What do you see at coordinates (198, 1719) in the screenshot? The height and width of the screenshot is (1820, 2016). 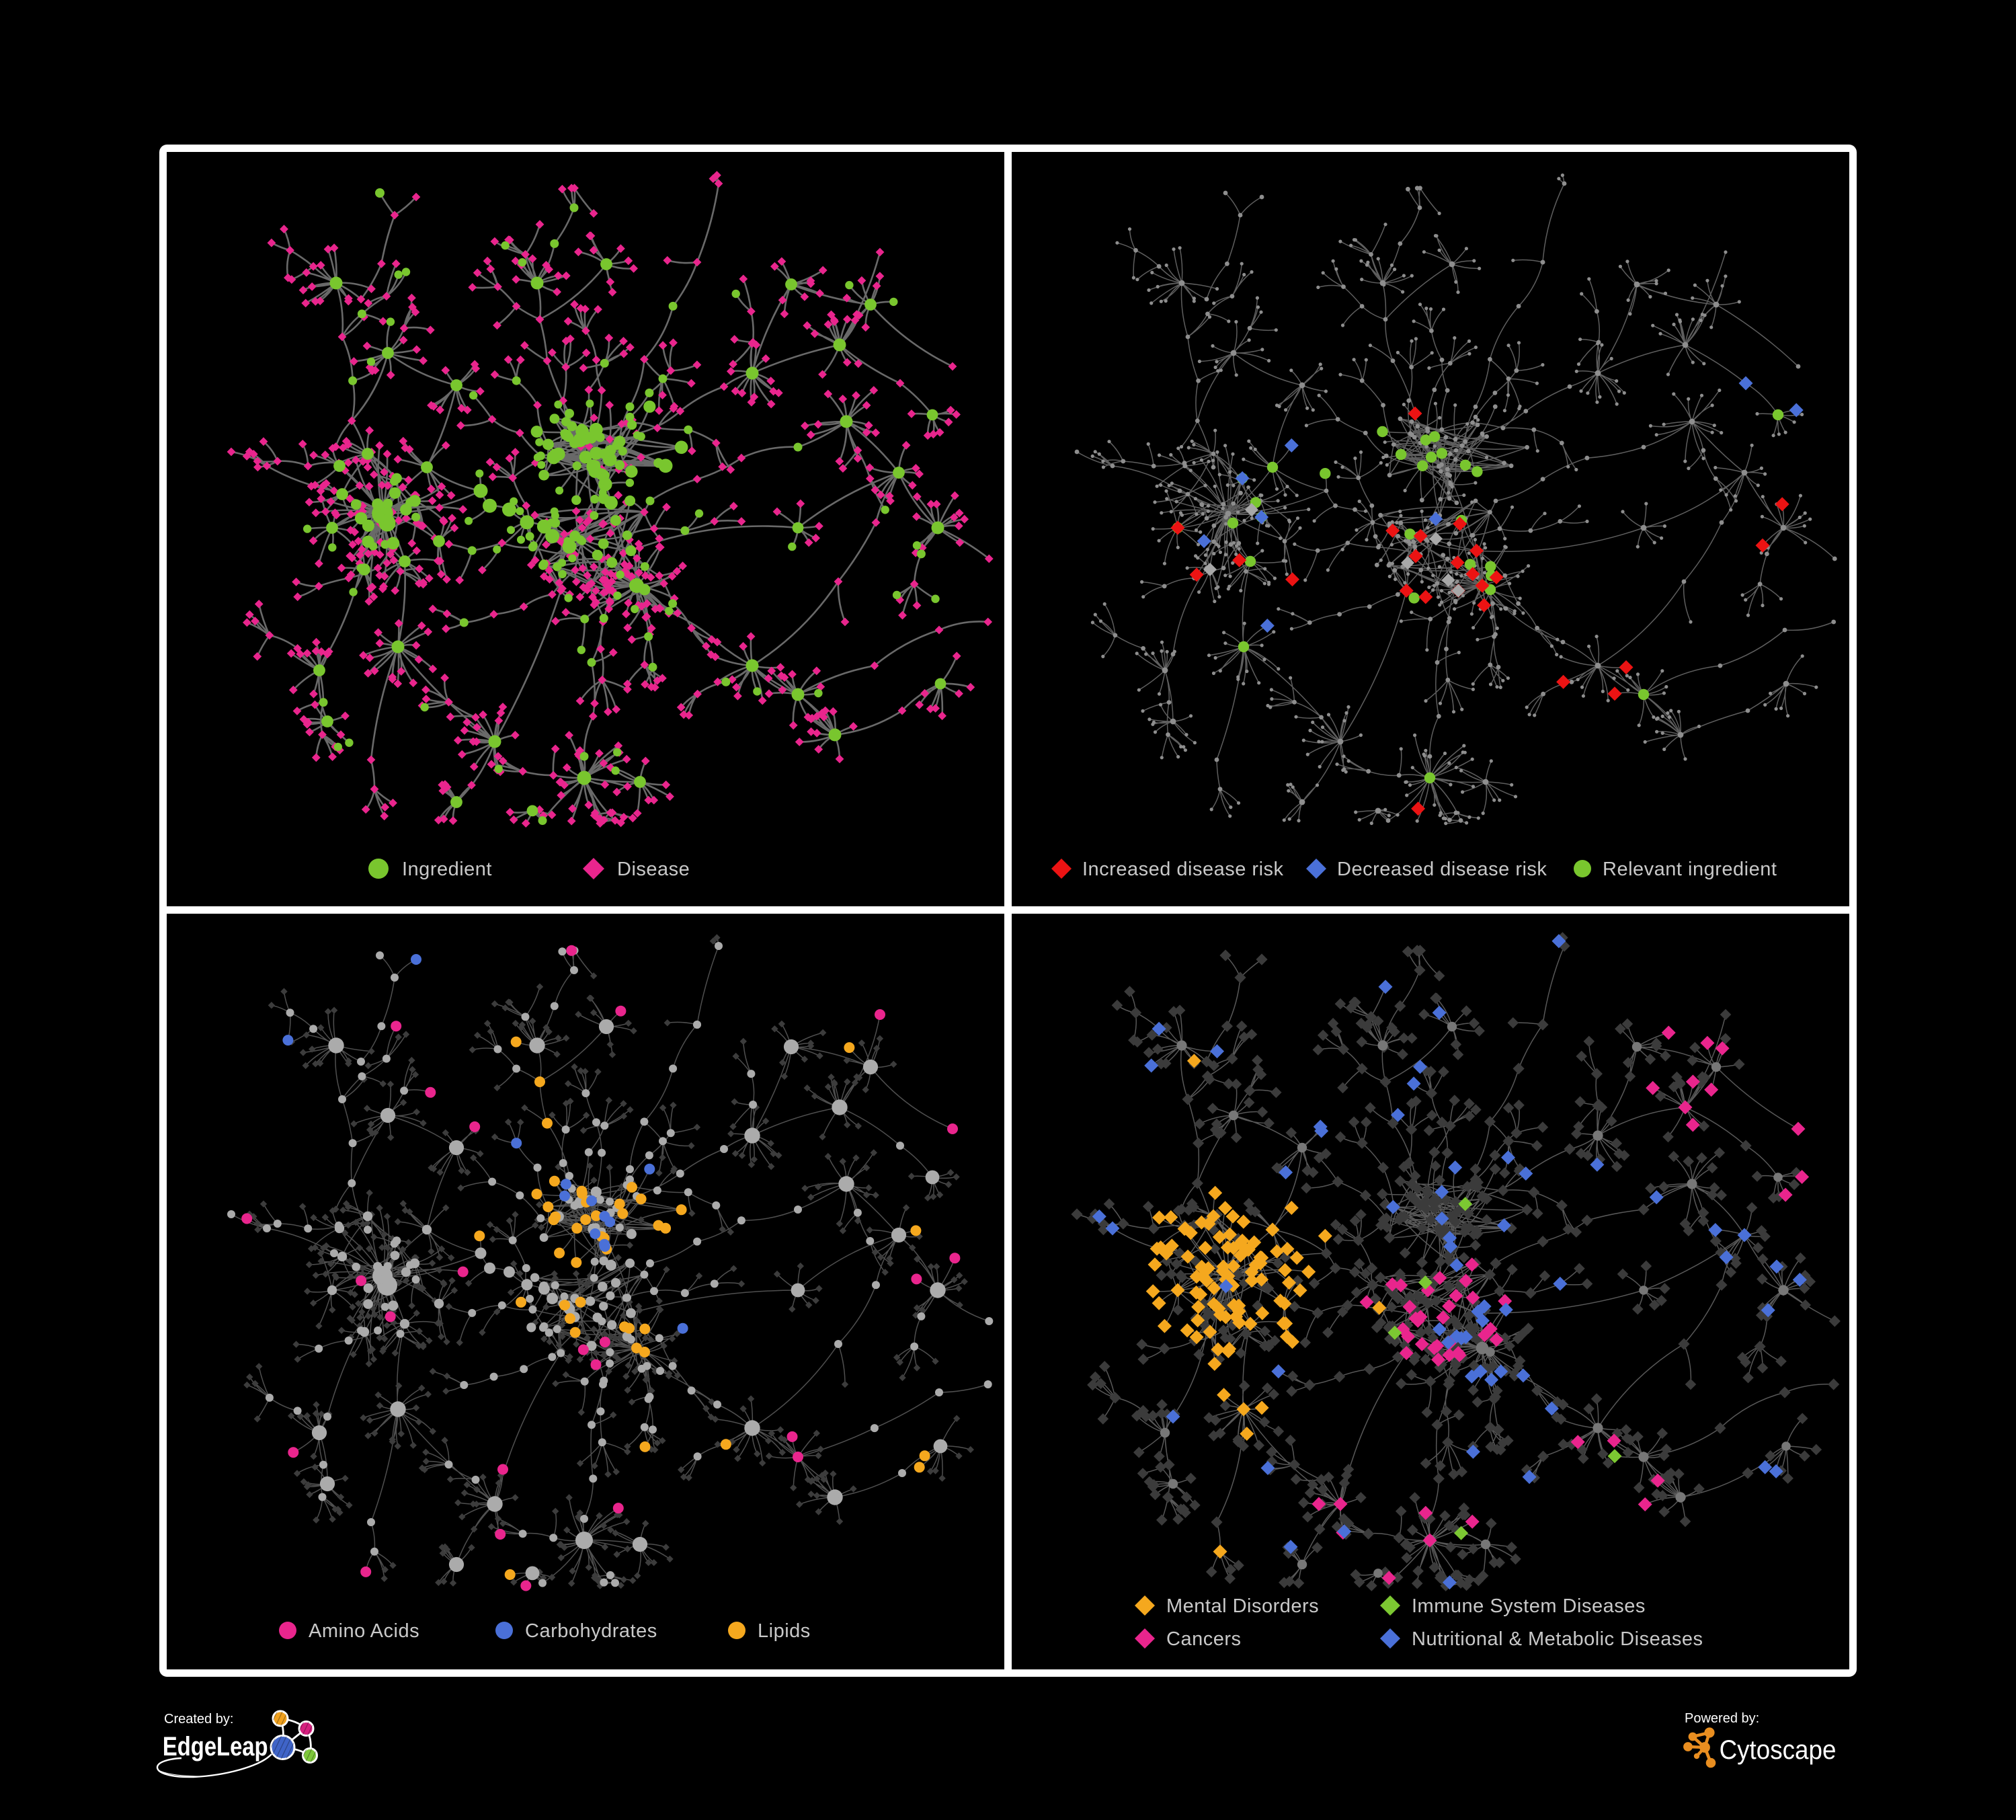 I see `svg-text: Created by:` at bounding box center [198, 1719].